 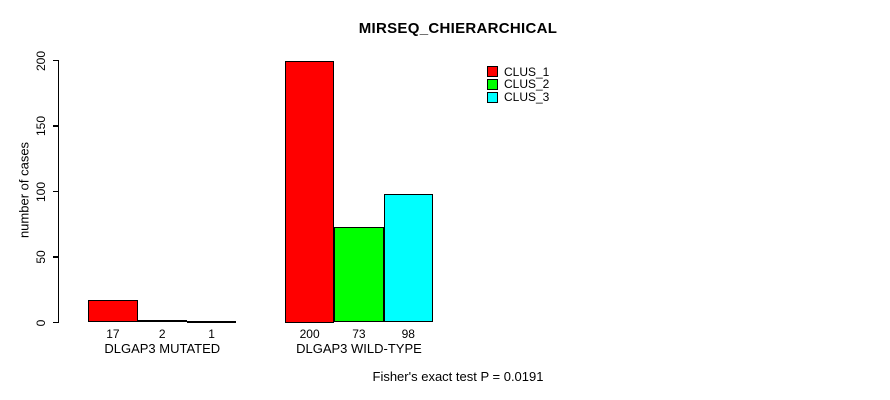 What do you see at coordinates (211, 322) in the screenshot?
I see `bar-clus_3-group1` at bounding box center [211, 322].